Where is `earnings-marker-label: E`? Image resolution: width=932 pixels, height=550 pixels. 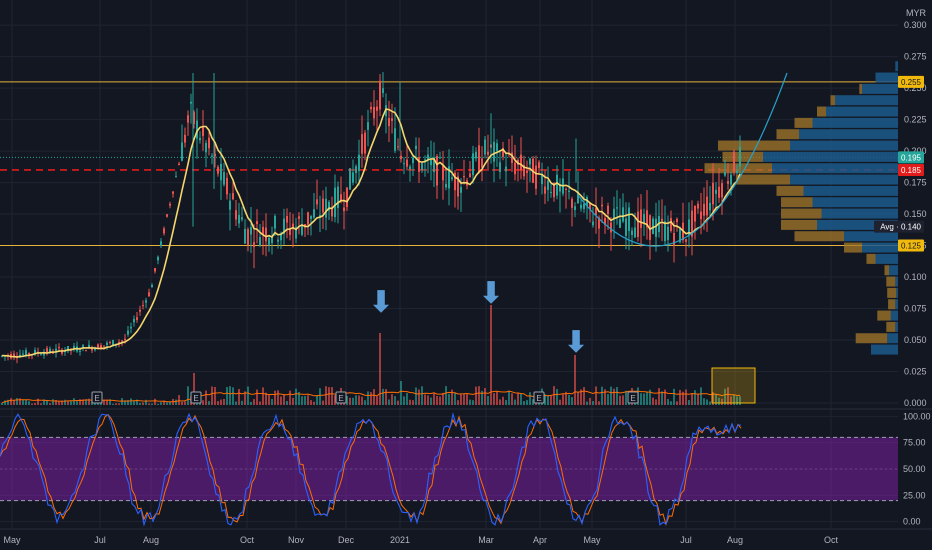
earnings-marker-label: E is located at coordinates (340, 398).